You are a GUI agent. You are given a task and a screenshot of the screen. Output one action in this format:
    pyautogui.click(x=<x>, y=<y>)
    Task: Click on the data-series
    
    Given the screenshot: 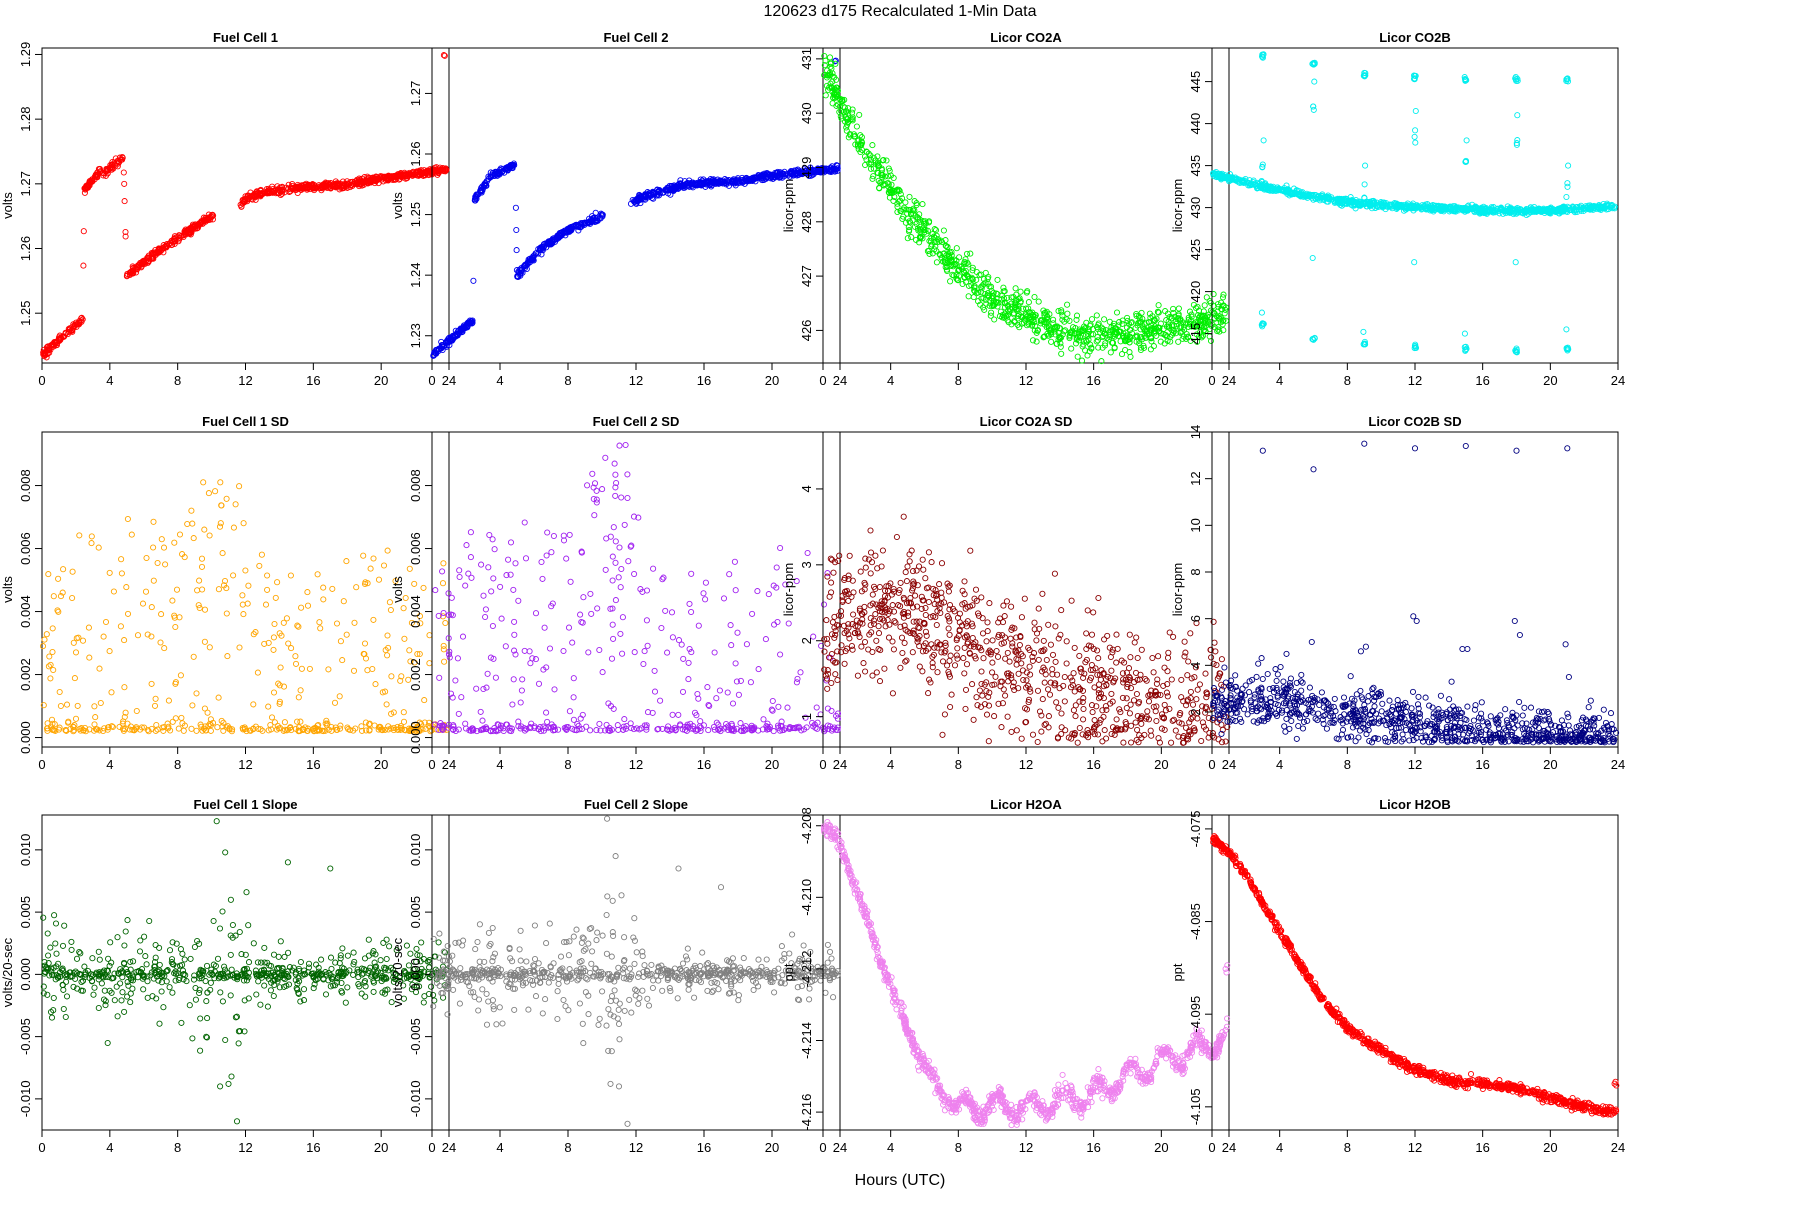 What is the action you would take?
    pyautogui.click(x=245, y=207)
    